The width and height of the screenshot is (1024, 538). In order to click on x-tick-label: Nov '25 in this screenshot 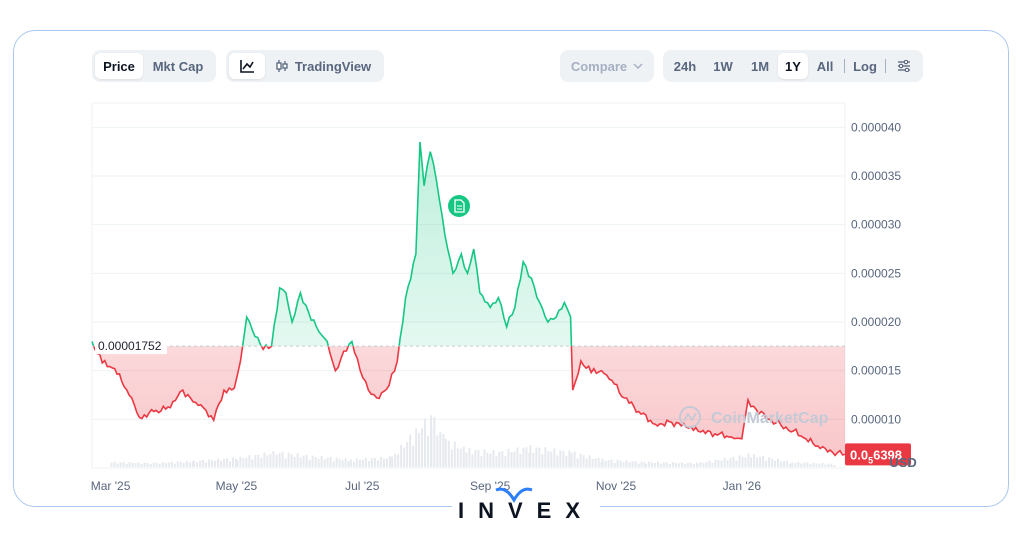, I will do `click(616, 486)`.